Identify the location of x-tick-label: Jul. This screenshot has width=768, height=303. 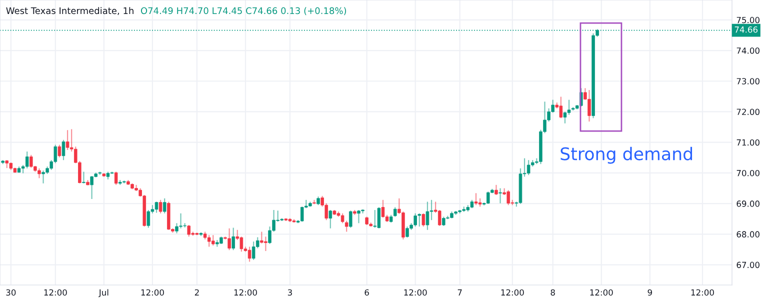
(103, 293).